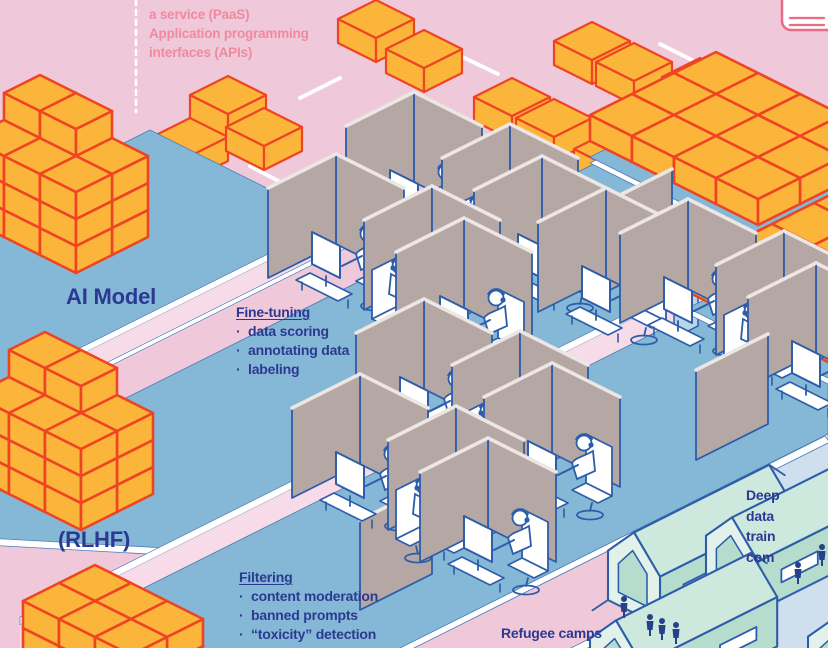 This screenshot has width=828, height=648. Describe the element at coordinates (732, 396) in the screenshot. I see `partition-wall` at that location.